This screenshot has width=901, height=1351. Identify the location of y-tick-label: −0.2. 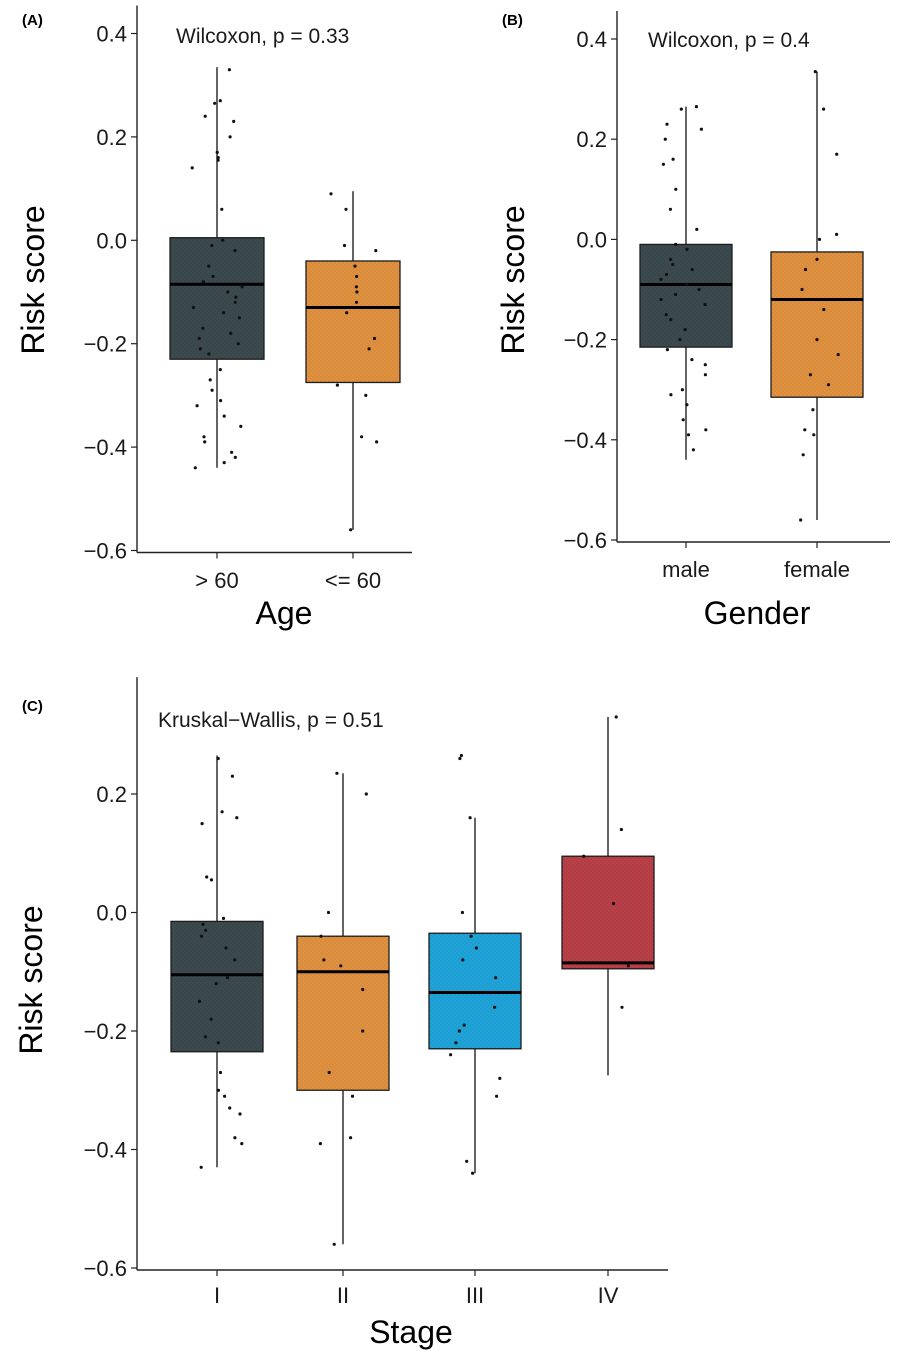
(105, 344).